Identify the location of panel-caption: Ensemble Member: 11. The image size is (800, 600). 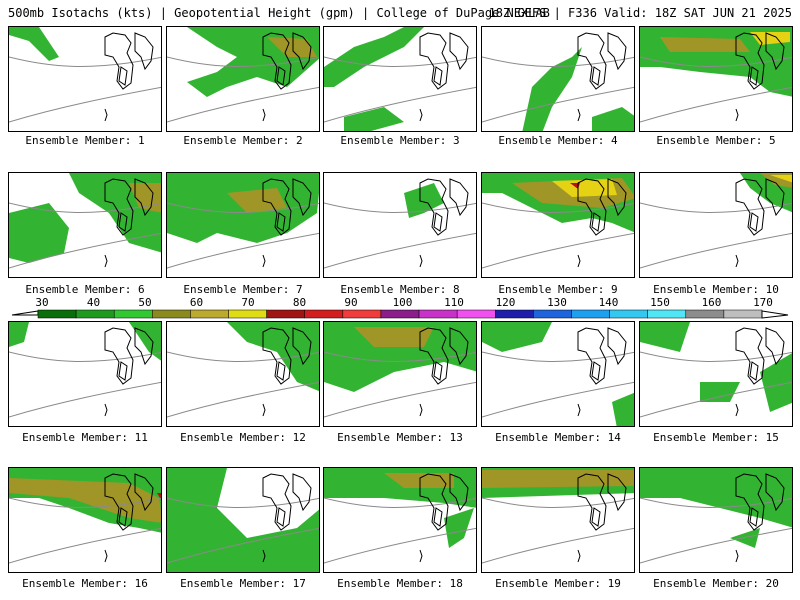
(85, 437).